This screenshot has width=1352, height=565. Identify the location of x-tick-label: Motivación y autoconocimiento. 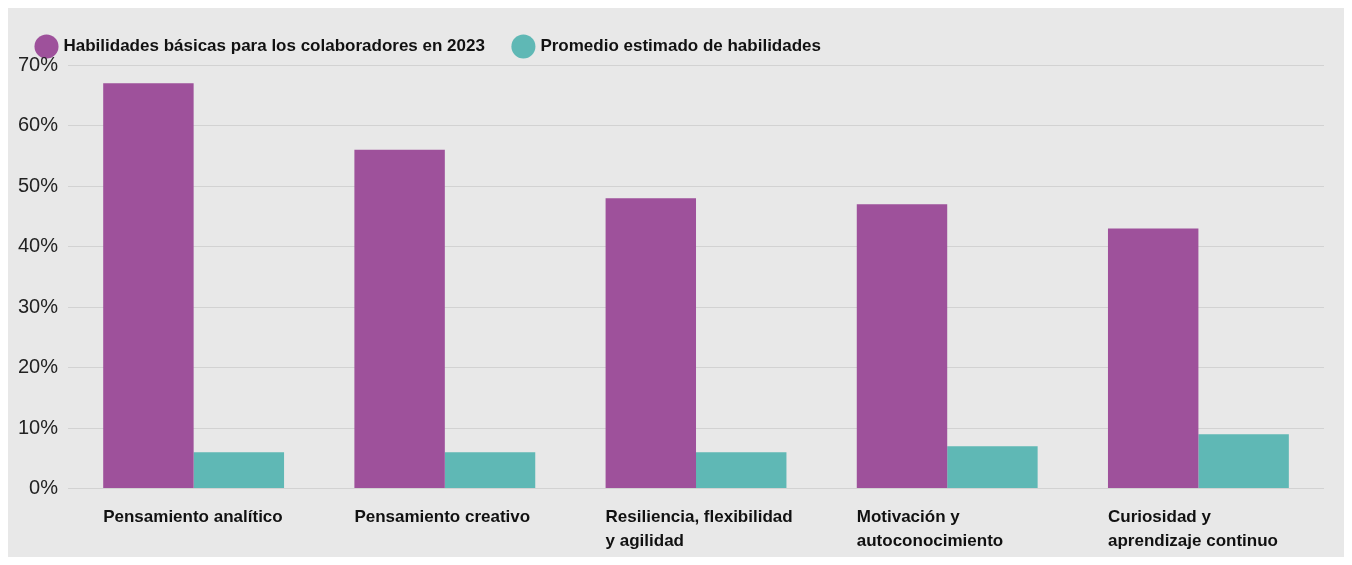
(930, 528).